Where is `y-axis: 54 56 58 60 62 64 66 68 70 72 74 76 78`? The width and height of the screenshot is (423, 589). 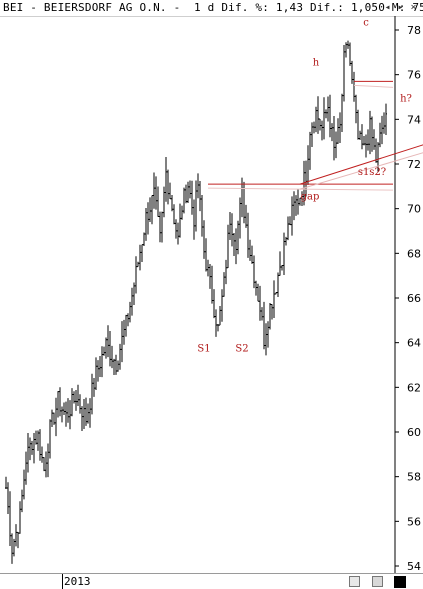
y-axis: 54 56 58 60 62 64 66 68 70 72 74 76 78 is located at coordinates (408, 298).